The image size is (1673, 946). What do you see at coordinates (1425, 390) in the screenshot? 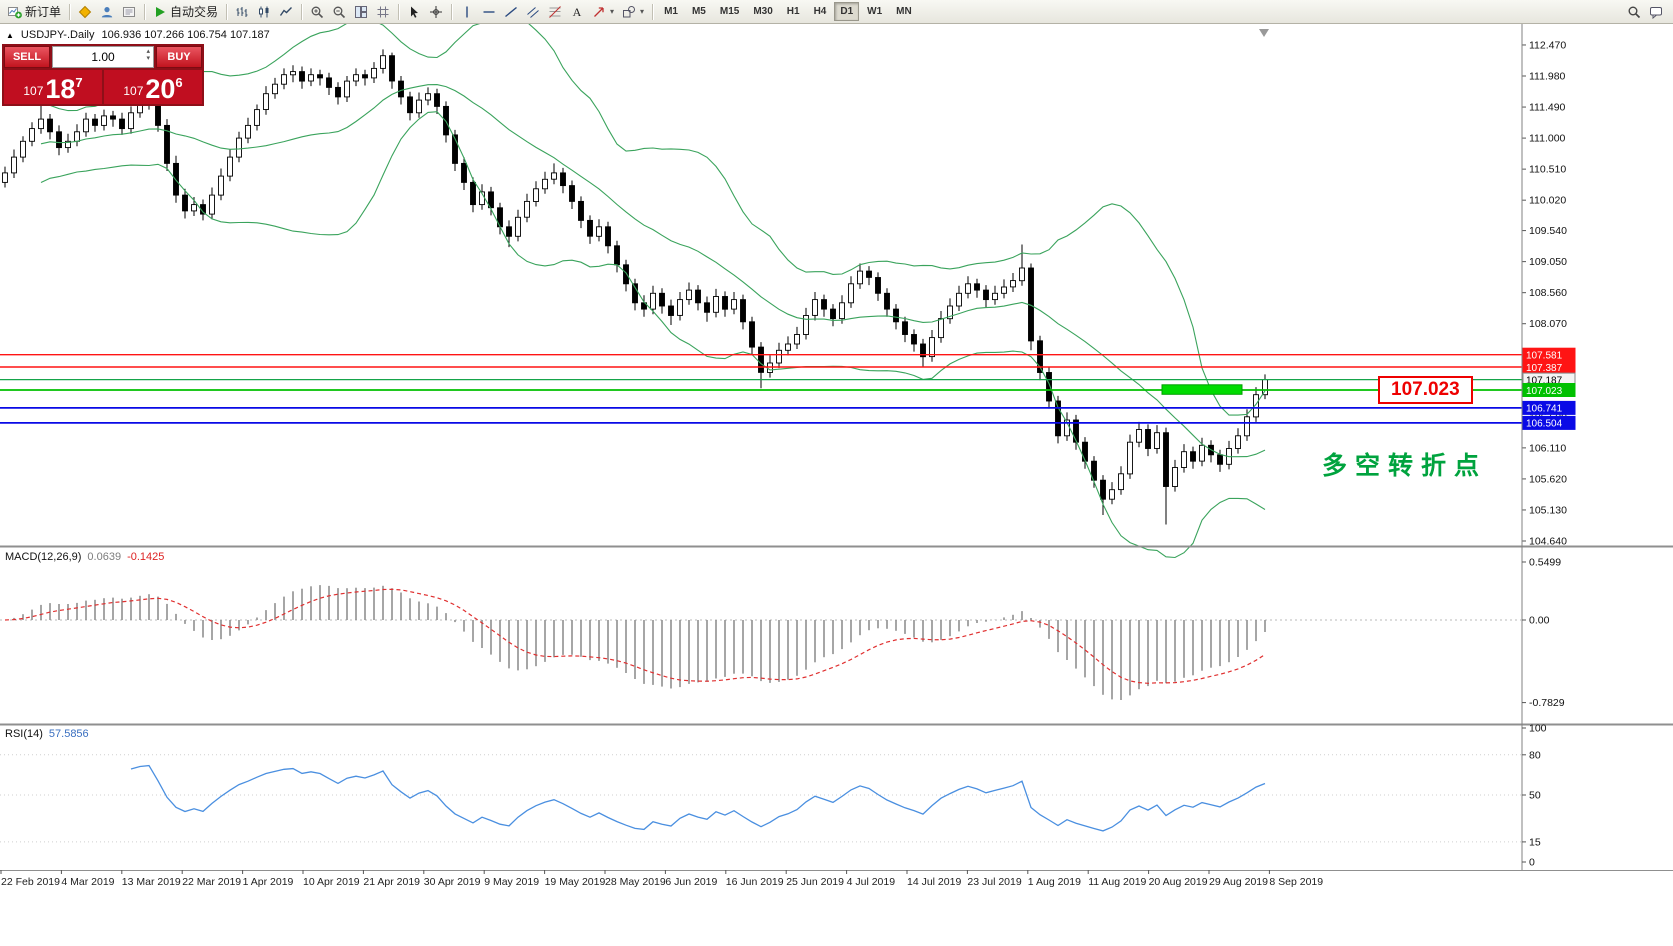
I see `price-annotation-box: 107.023` at bounding box center [1425, 390].